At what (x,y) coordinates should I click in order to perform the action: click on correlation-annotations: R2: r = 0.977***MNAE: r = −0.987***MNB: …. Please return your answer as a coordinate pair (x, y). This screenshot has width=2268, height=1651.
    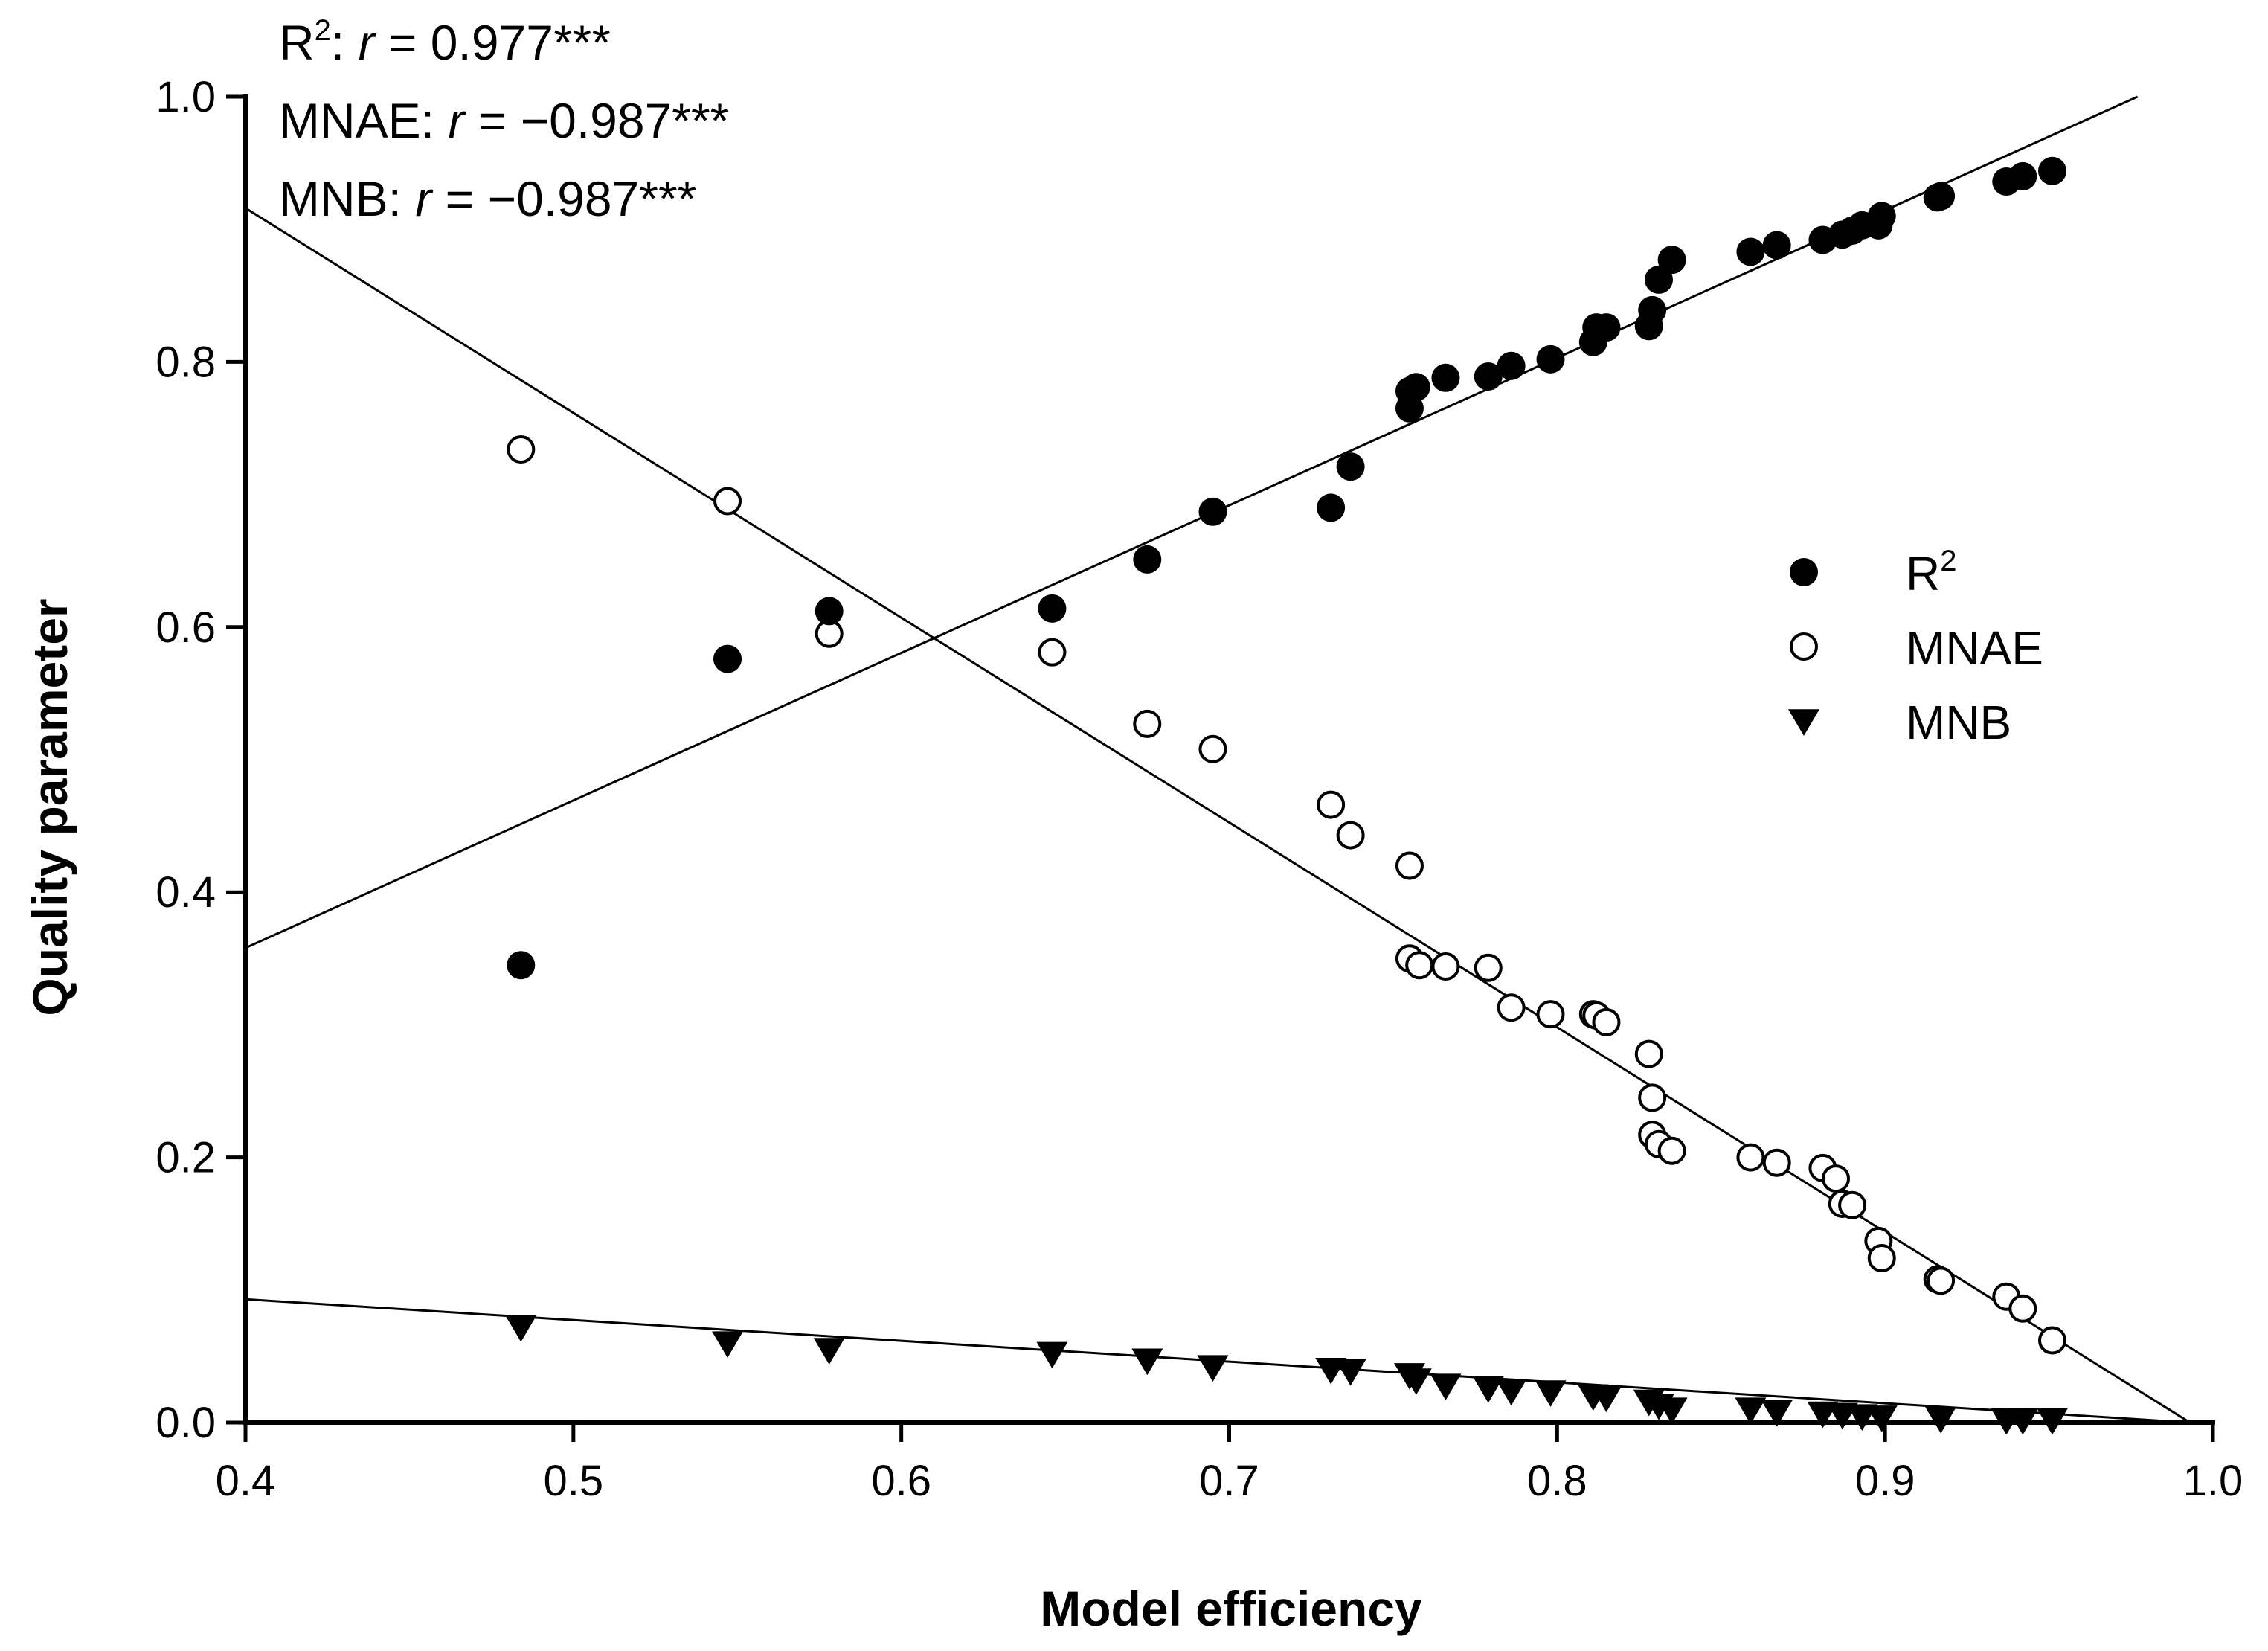
    Looking at the image, I should click on (504, 120).